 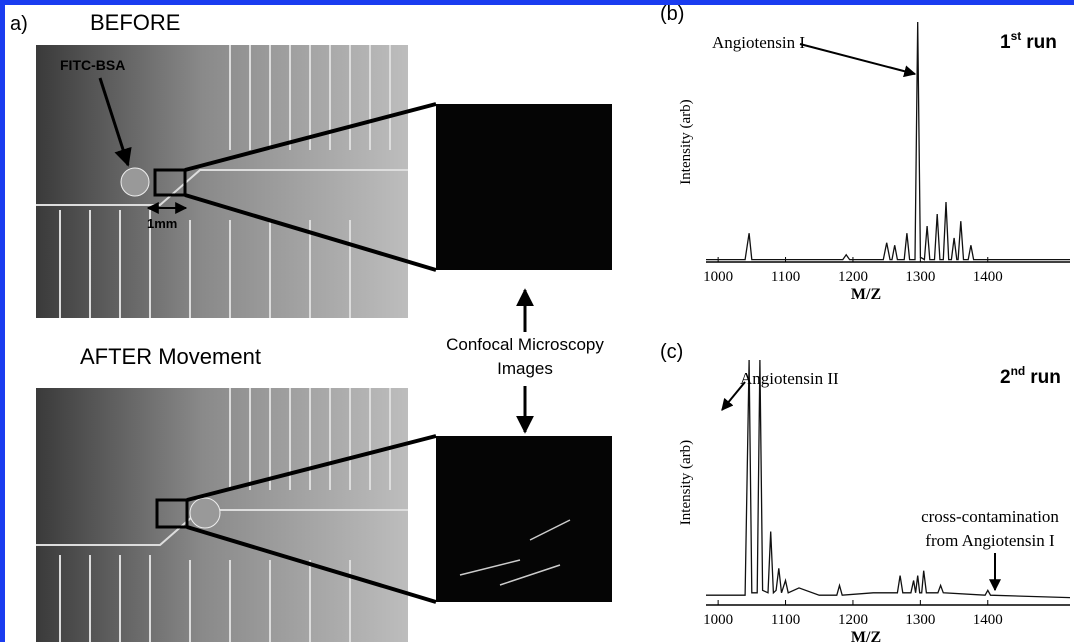 What do you see at coordinates (92, 65) in the screenshot?
I see `fitc-label: FITC-BSA` at bounding box center [92, 65].